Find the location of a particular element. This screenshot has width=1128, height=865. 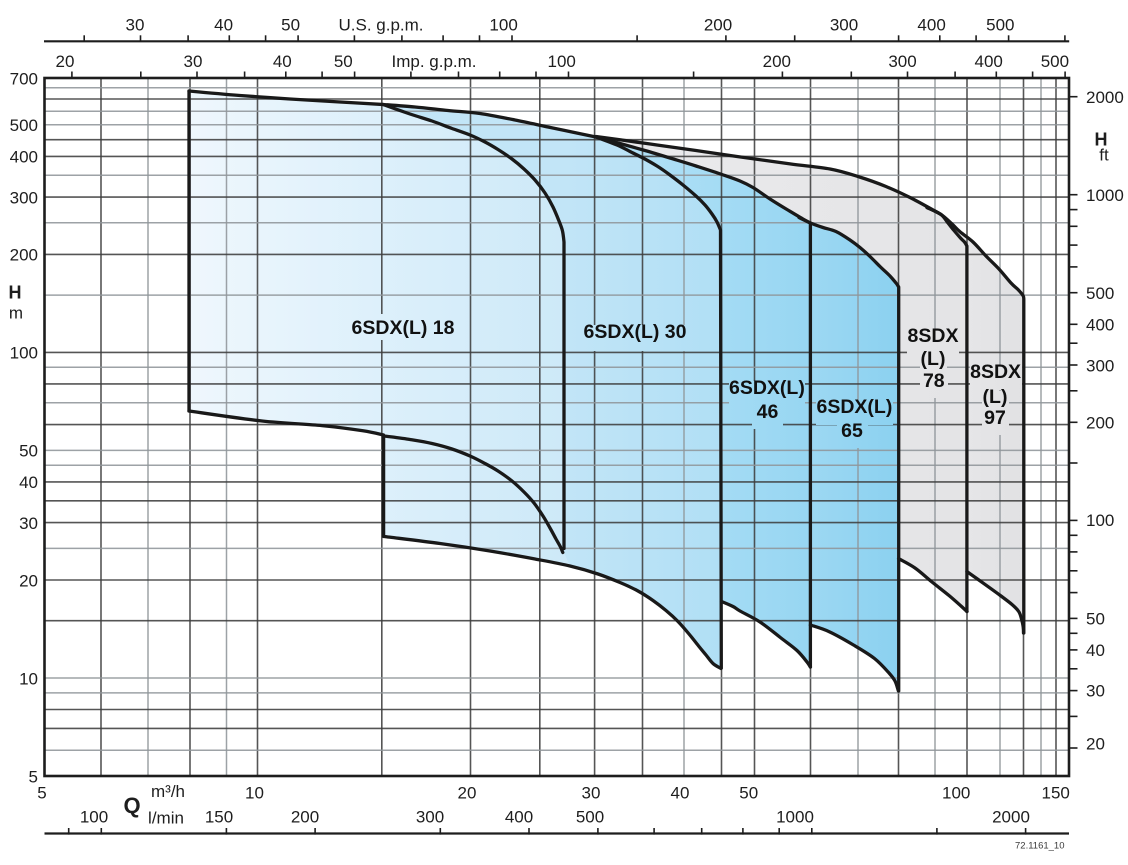

svg-text: 78 is located at coordinates (934, 381).